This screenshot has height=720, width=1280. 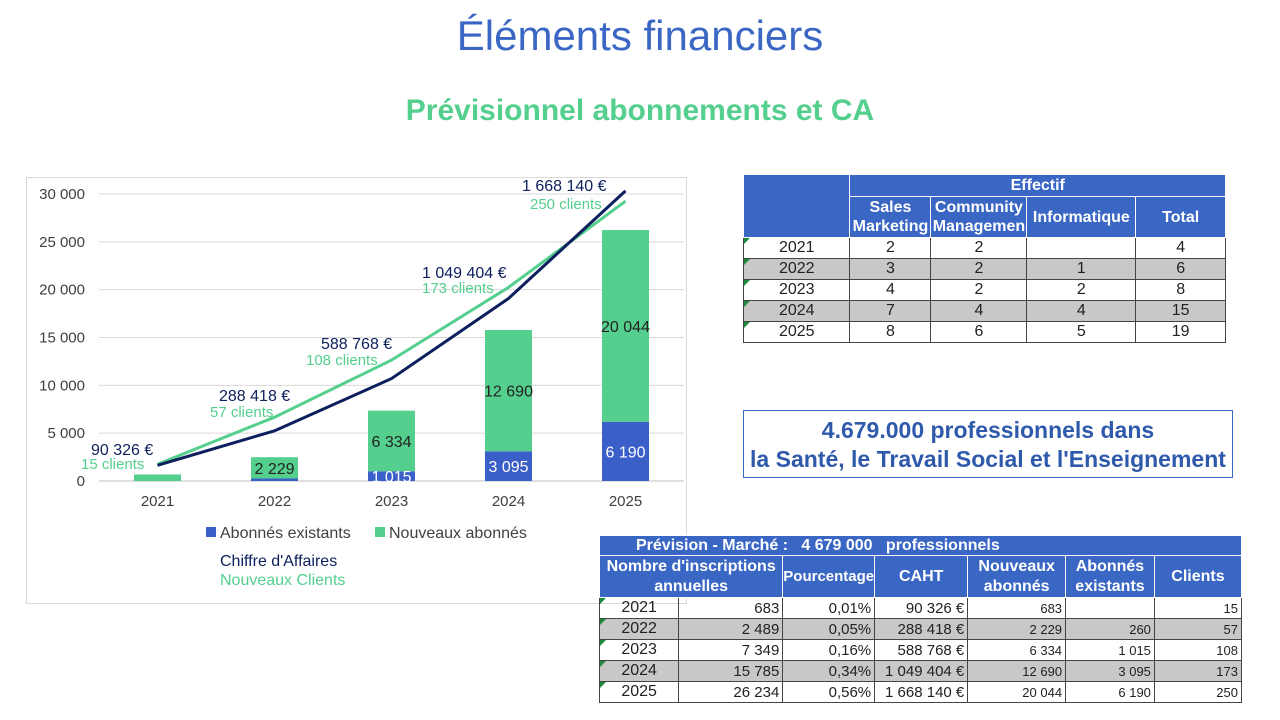 What do you see at coordinates (942, 545) in the screenshot?
I see `banner-unit: professionnels` at bounding box center [942, 545].